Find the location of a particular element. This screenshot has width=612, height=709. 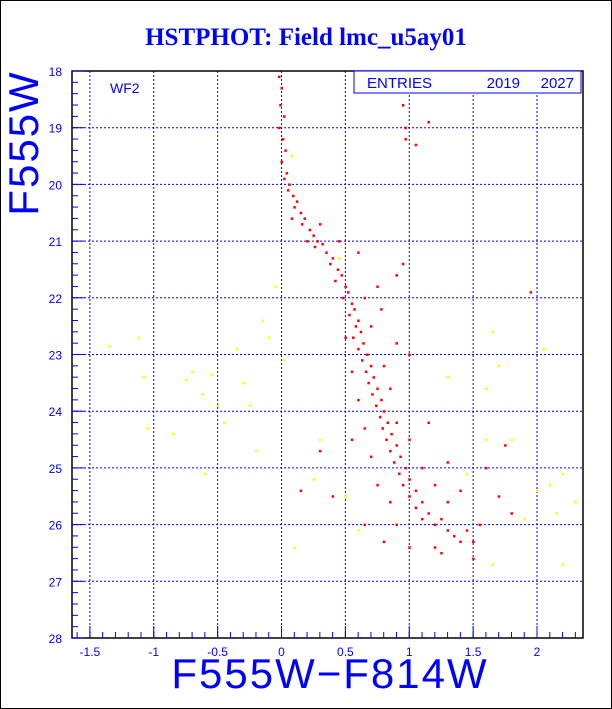

y-tick-label: 21 is located at coordinates (56, 242).